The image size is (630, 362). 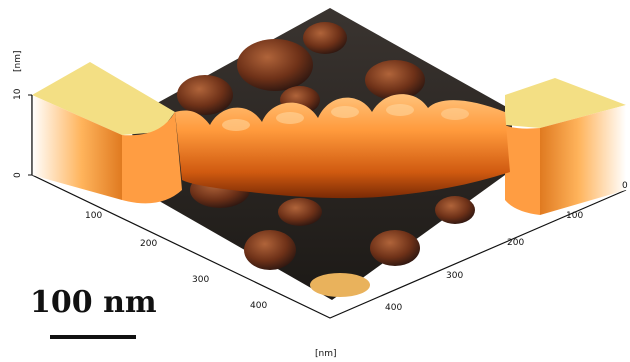 I want to click on left-axis: 100 200 300 400, so click(x=176, y=261).